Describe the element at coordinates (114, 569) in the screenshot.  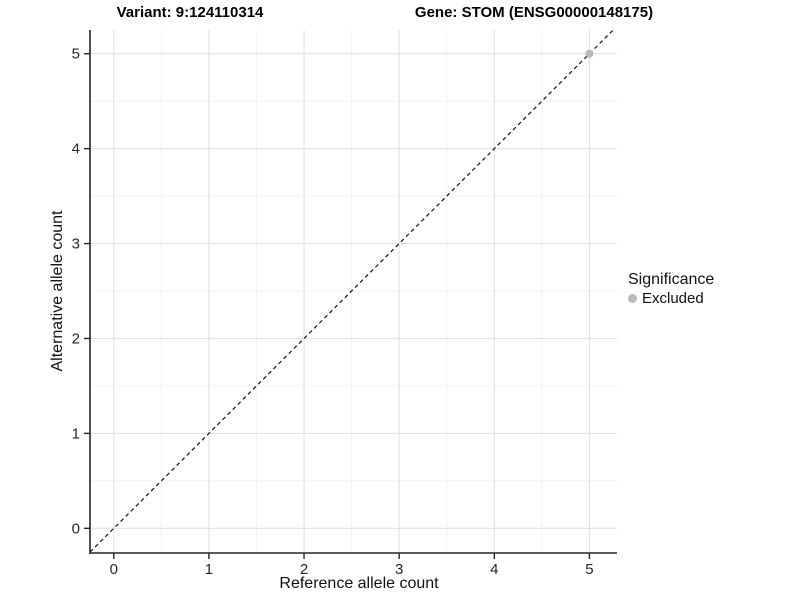
I see `x-tick-label: 0` at that location.